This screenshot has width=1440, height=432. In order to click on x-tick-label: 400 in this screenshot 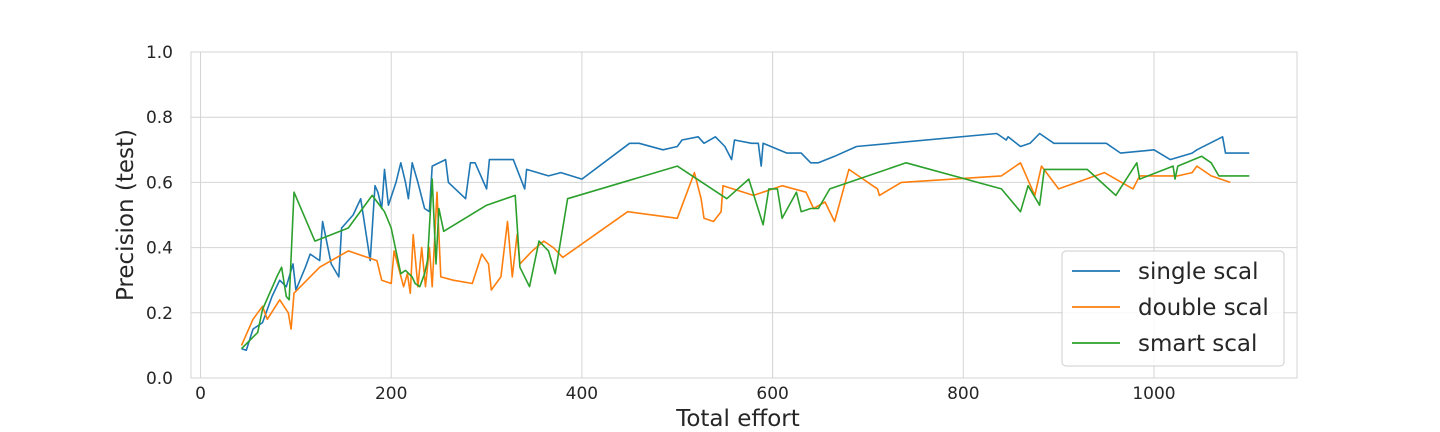, I will do `click(582, 394)`.